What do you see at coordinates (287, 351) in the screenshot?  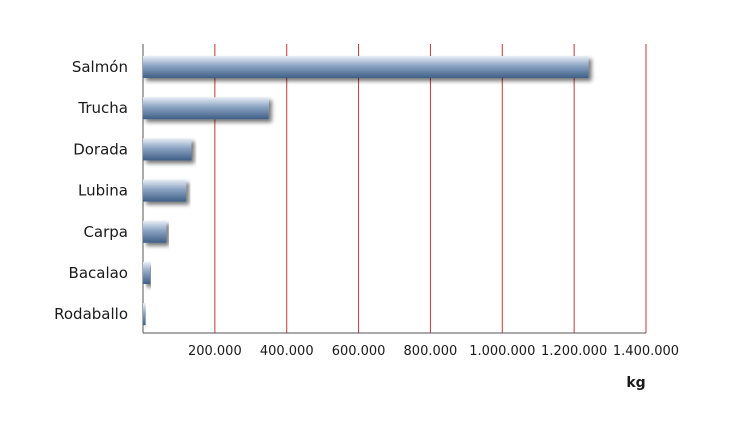 I see `x-tick-label-1: 400.000` at bounding box center [287, 351].